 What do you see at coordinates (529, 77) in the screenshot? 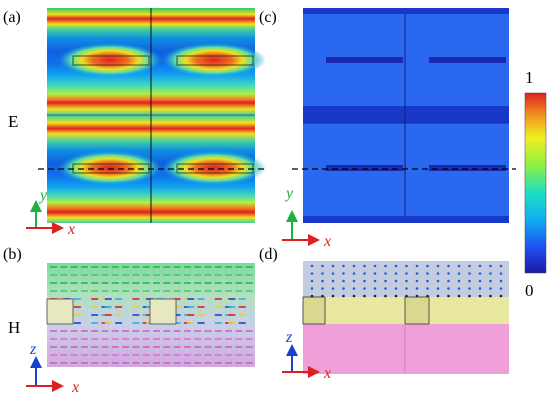
I see `colorbar-max-label: 1` at bounding box center [529, 77].